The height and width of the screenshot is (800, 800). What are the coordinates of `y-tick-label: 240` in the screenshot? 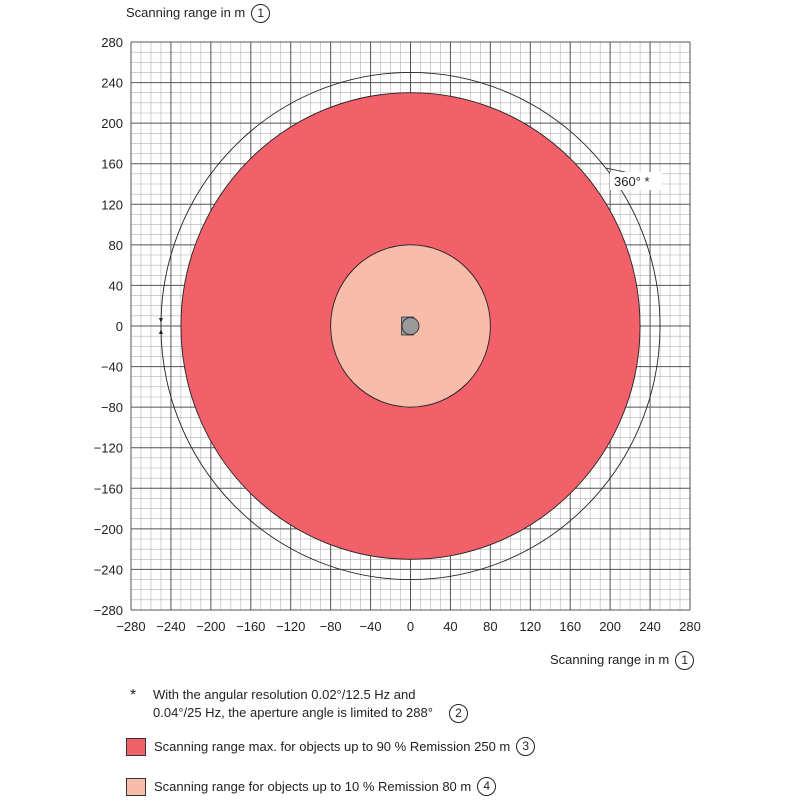 It's located at (112, 83).